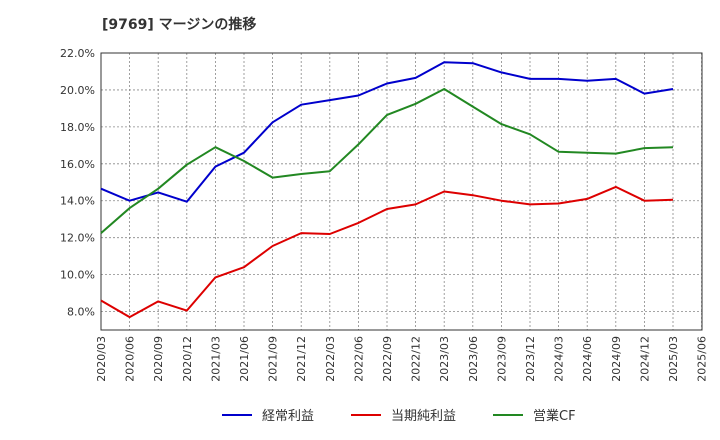 The height and width of the screenshot is (440, 720). I want to click on x-tick-label: 2023/06, so click(473, 359).